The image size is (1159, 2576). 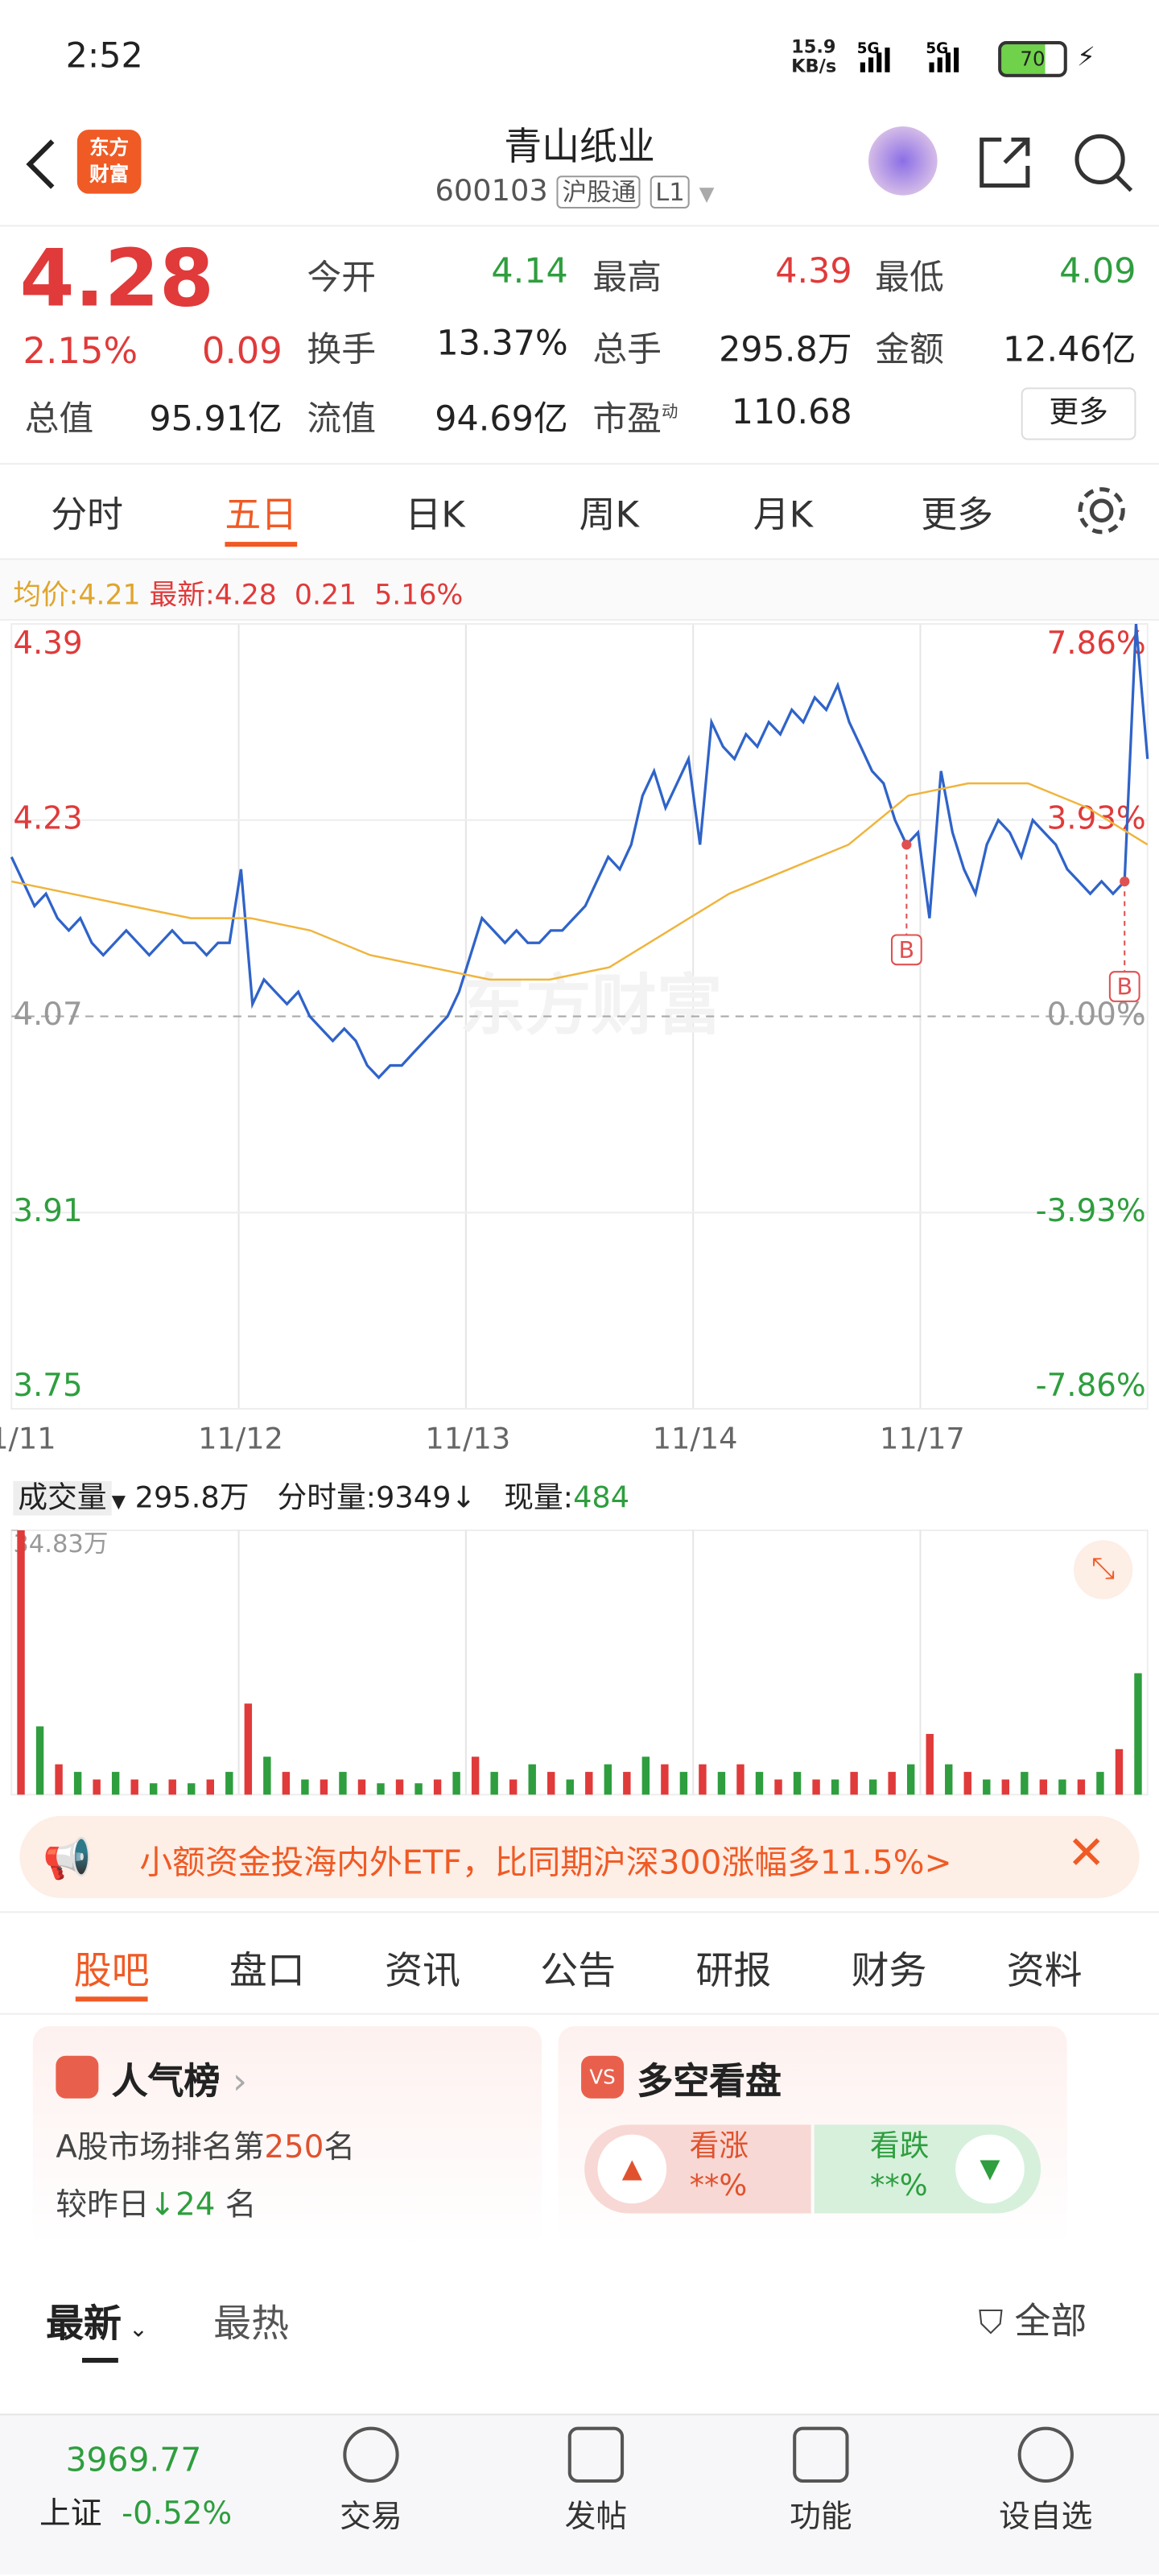 What do you see at coordinates (899, 2167) in the screenshot?
I see `bear: 看跌 **%` at bounding box center [899, 2167].